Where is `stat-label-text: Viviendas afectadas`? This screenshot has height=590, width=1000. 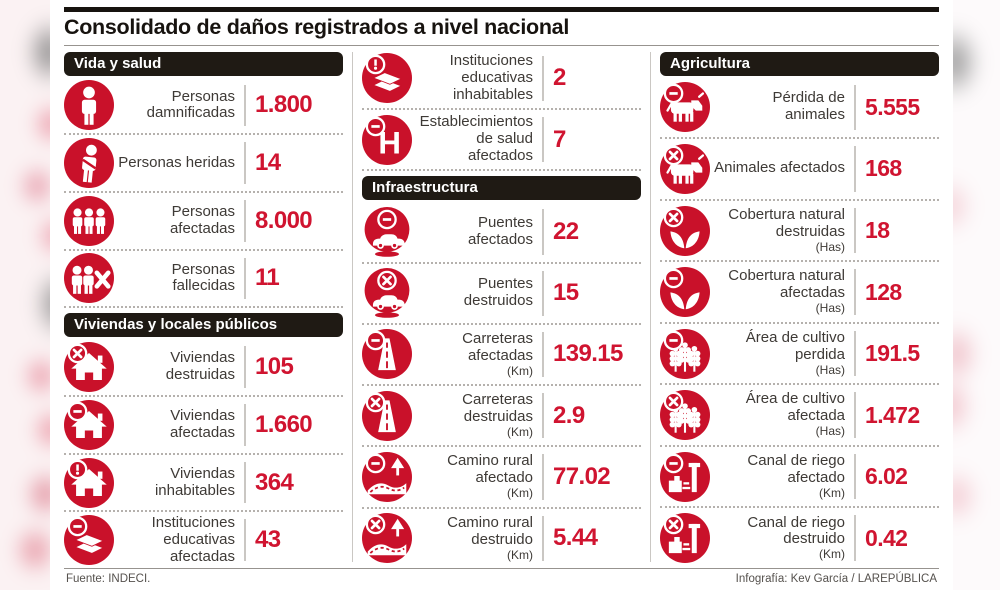
stat-label-text: Viviendas afectadas is located at coordinates (202, 423).